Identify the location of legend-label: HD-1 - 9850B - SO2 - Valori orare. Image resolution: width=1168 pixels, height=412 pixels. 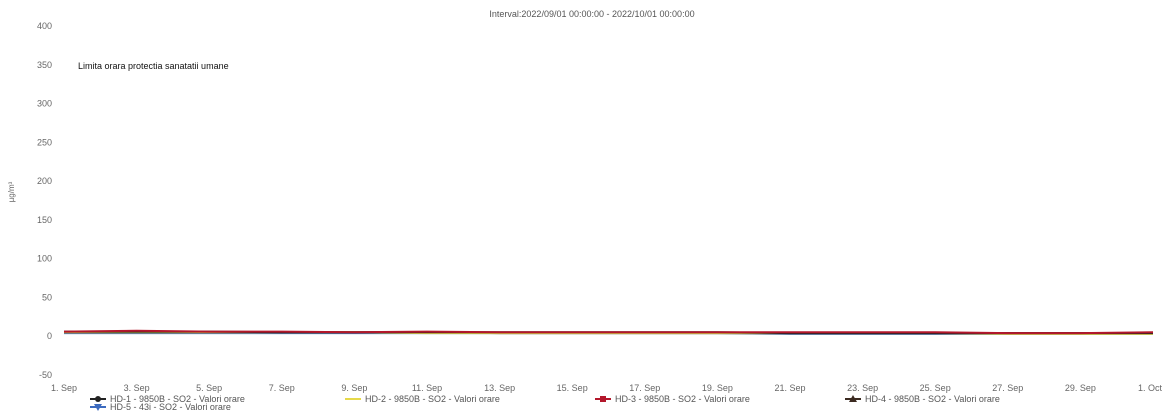
(177, 399).